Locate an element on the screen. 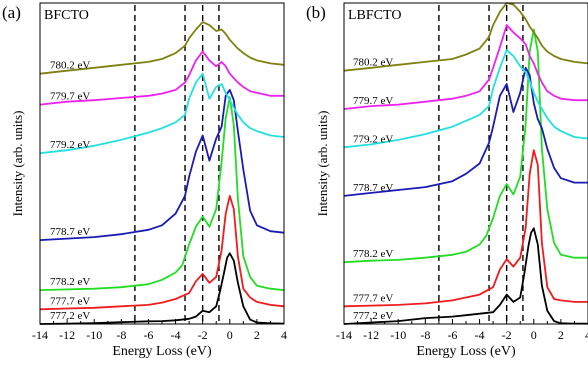 The width and height of the screenshot is (588, 373). panel-letter: (a) is located at coordinates (11, 12).